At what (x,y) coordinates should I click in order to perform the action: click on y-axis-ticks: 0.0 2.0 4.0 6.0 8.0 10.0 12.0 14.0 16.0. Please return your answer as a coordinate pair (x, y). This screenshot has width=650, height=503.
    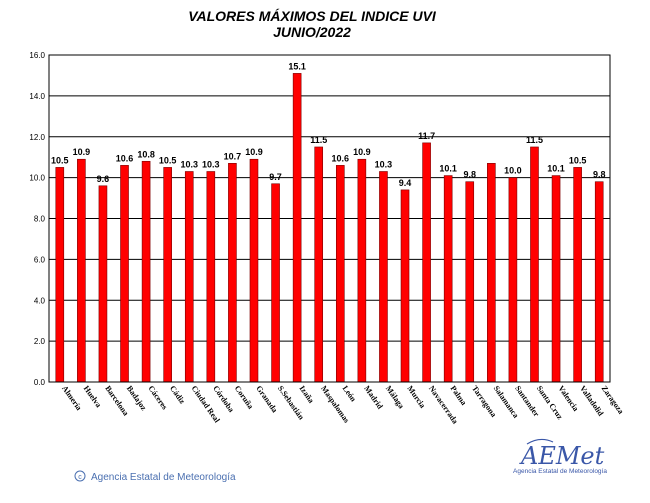
    Looking at the image, I should click on (37, 219).